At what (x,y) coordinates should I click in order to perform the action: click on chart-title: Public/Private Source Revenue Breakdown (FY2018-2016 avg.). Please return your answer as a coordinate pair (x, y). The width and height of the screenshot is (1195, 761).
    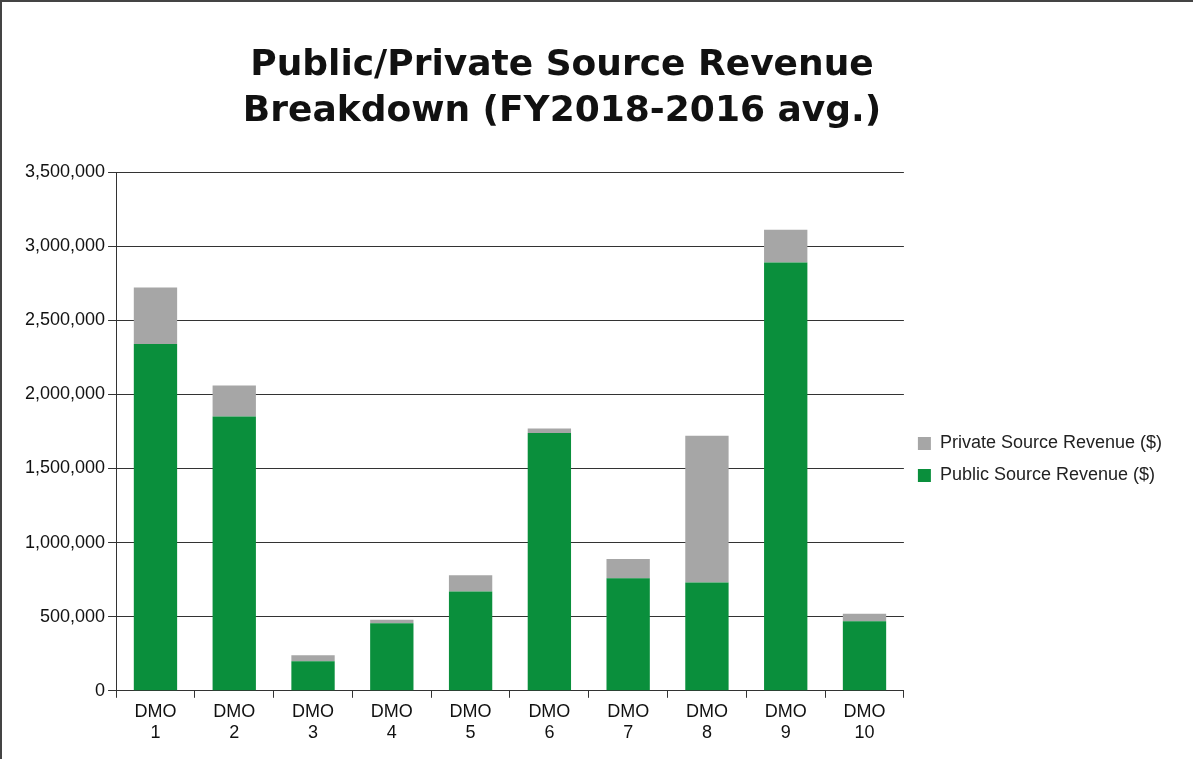
    Looking at the image, I should click on (562, 86).